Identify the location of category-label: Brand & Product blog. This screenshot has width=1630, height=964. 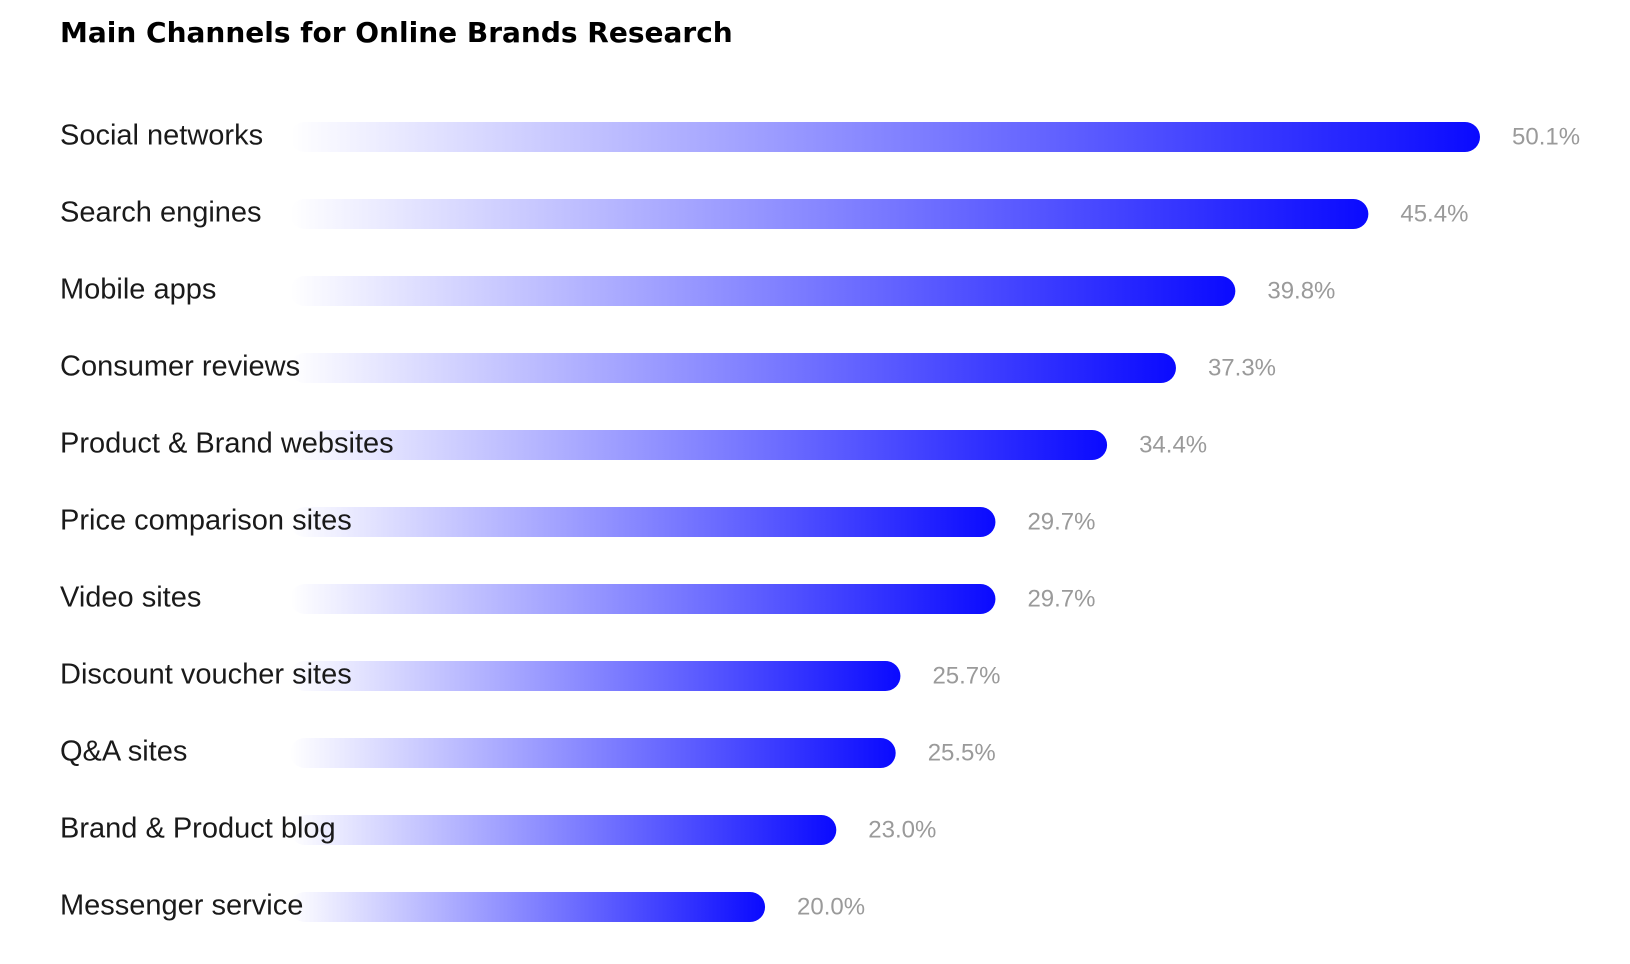
(198, 829).